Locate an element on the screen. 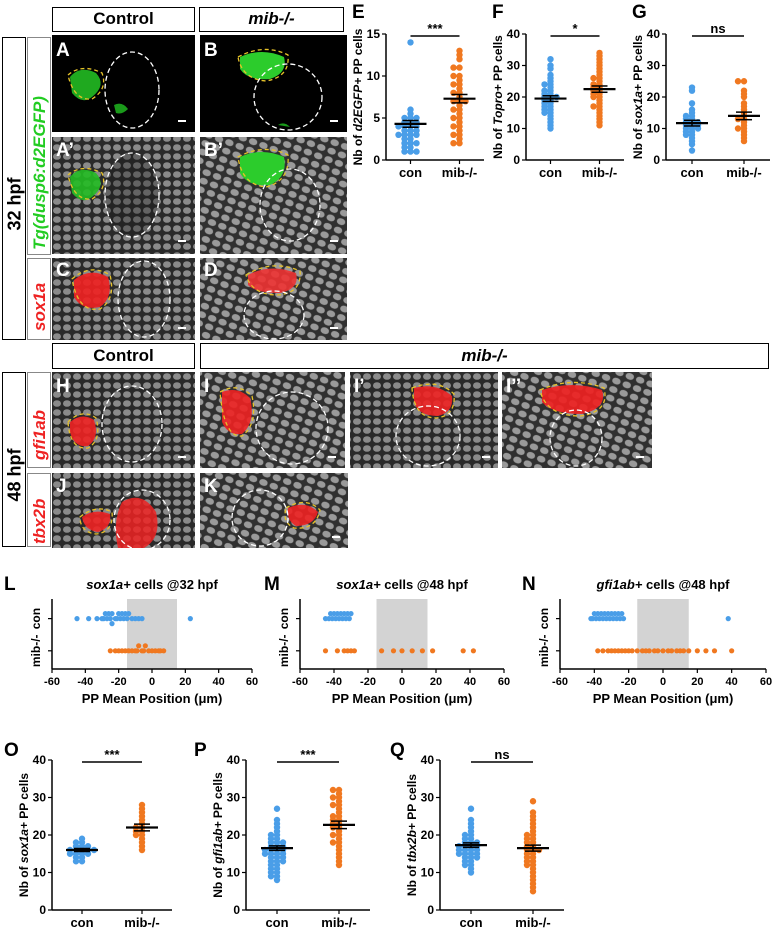 Image resolution: width=782 pixels, height=938 pixels. y-axis-label: Nb of sox1a+ PP cells is located at coordinates (24, 835).